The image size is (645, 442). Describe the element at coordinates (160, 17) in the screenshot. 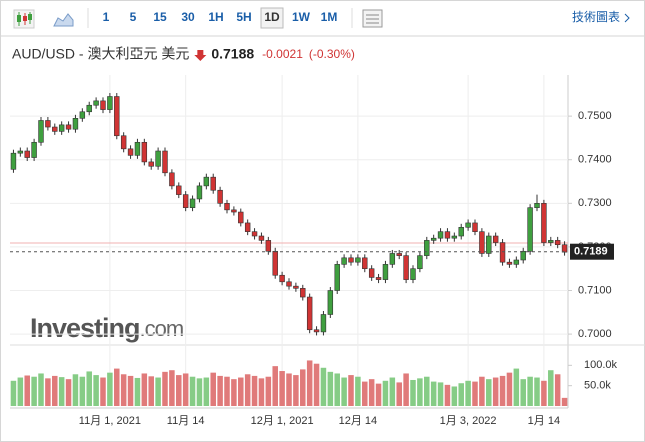

I see `interval-button: 15` at that location.